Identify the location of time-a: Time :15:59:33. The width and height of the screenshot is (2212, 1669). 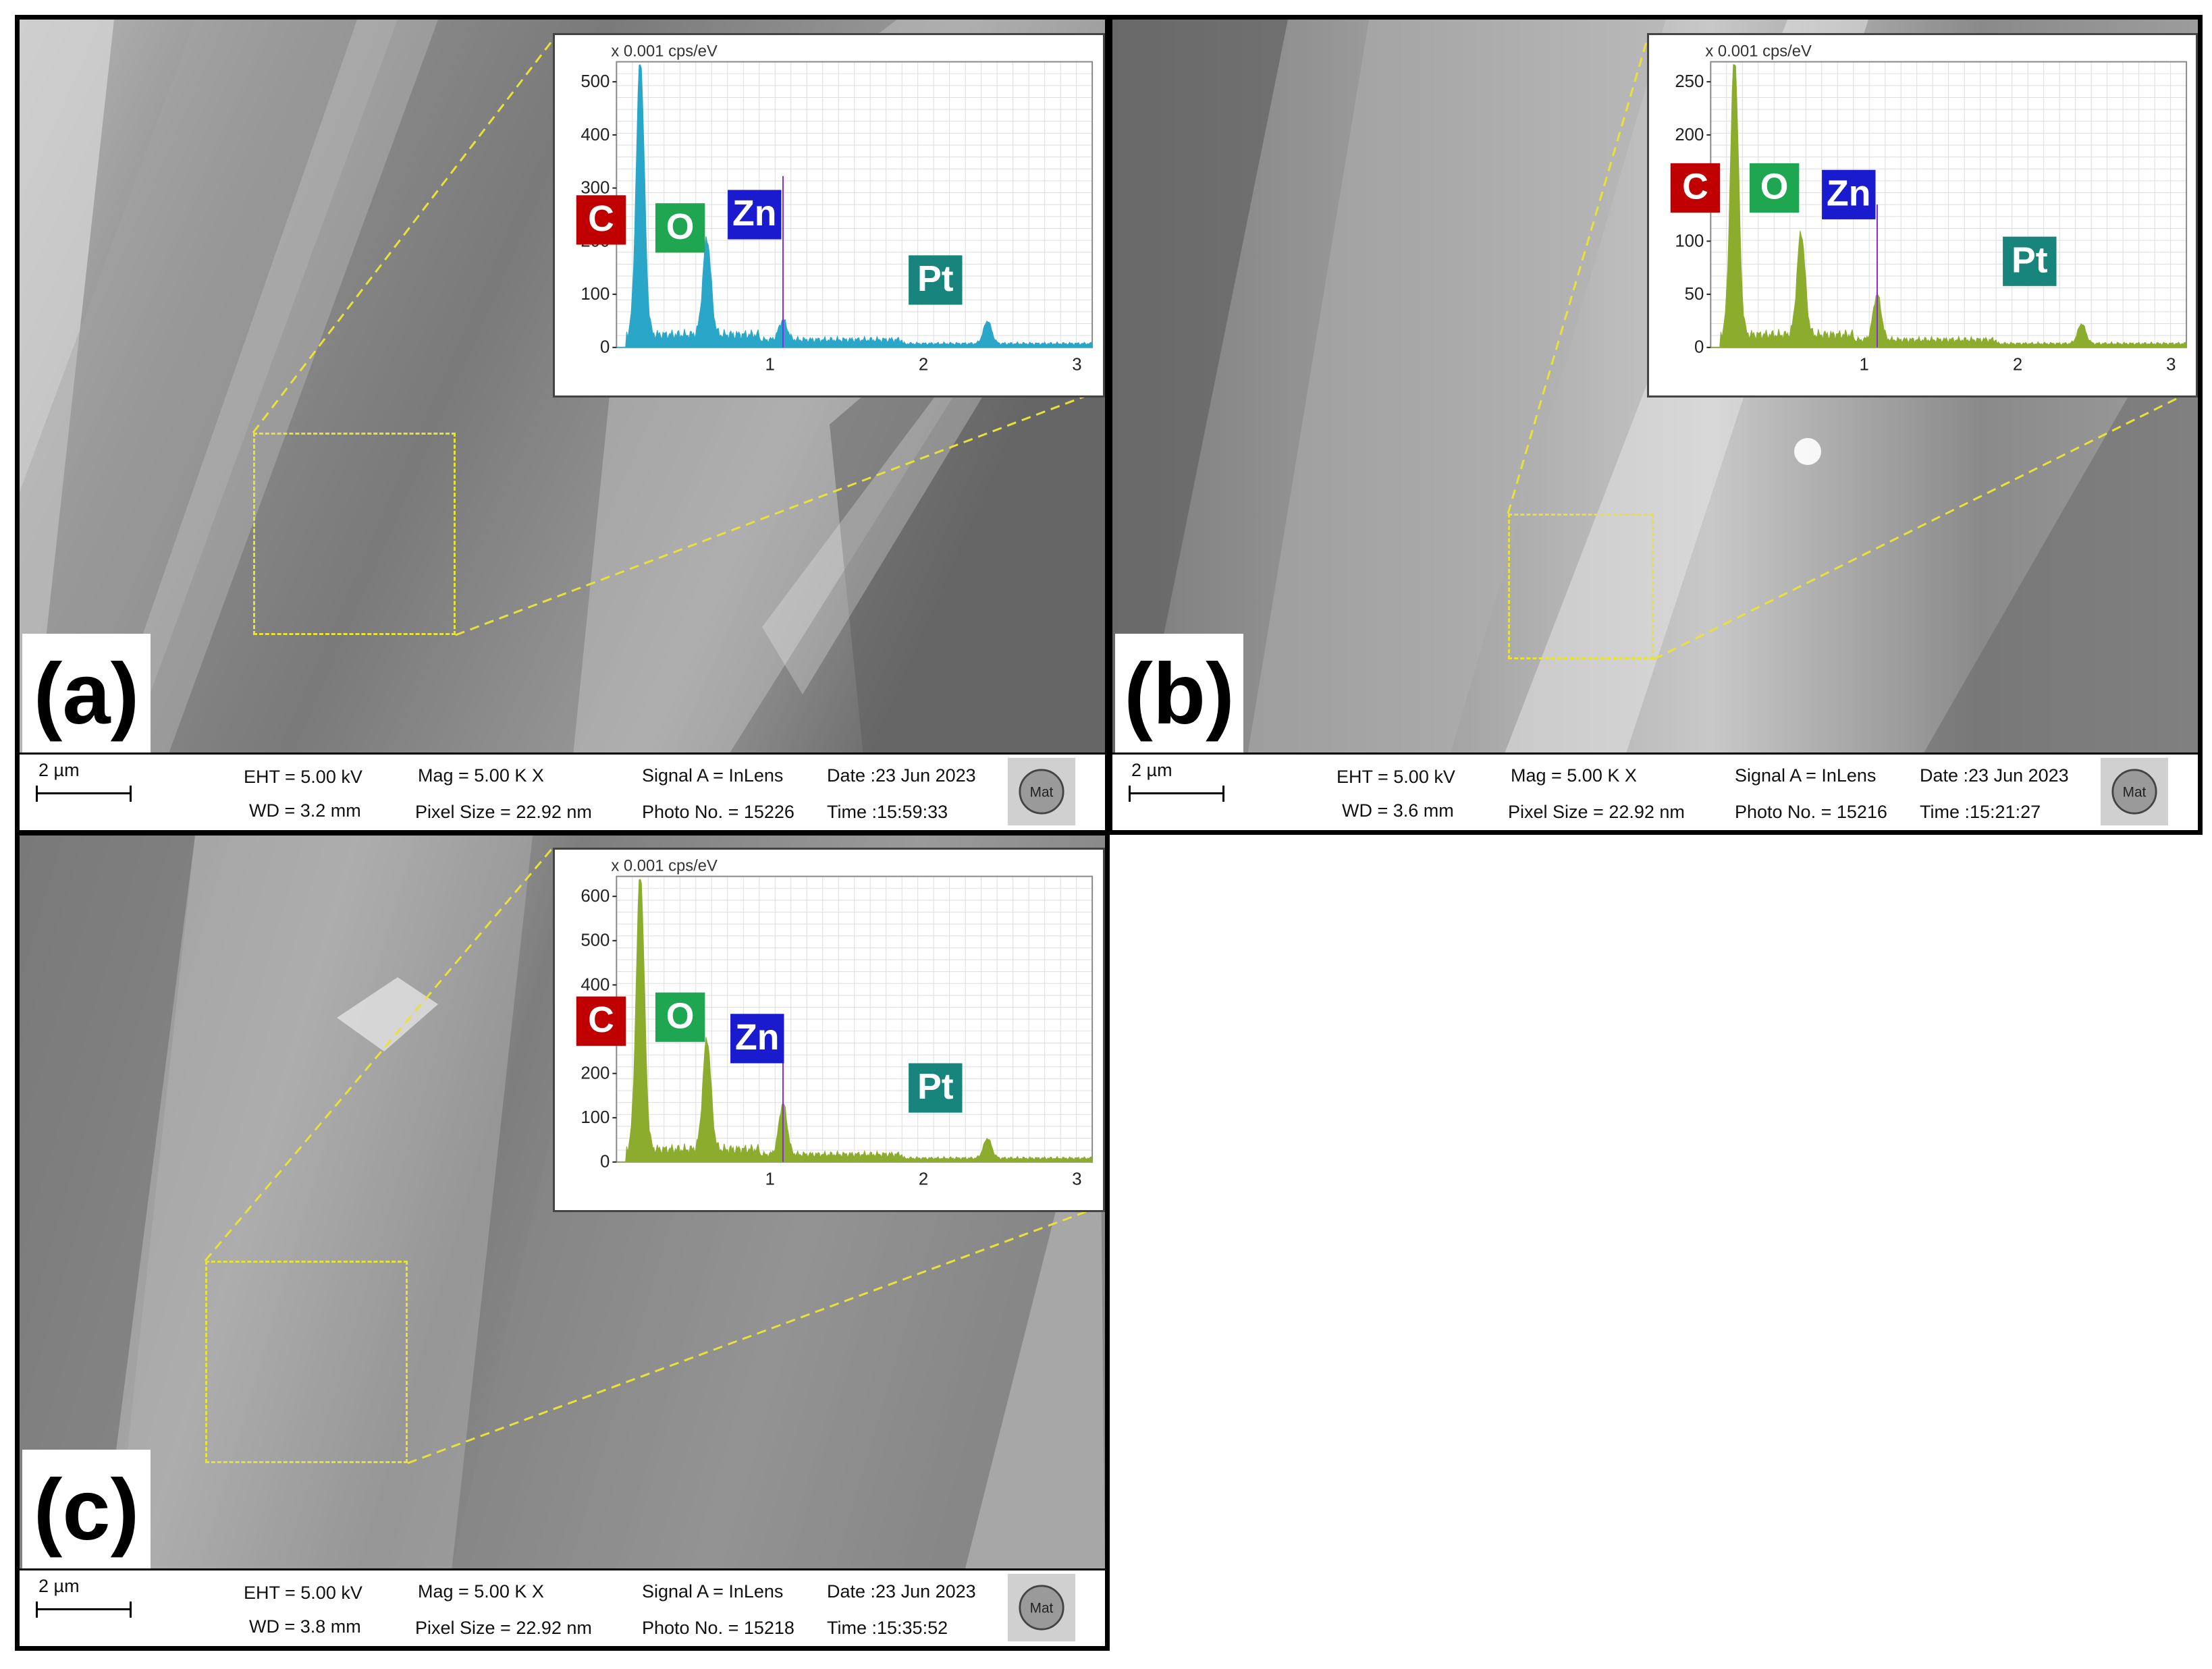
(887, 812).